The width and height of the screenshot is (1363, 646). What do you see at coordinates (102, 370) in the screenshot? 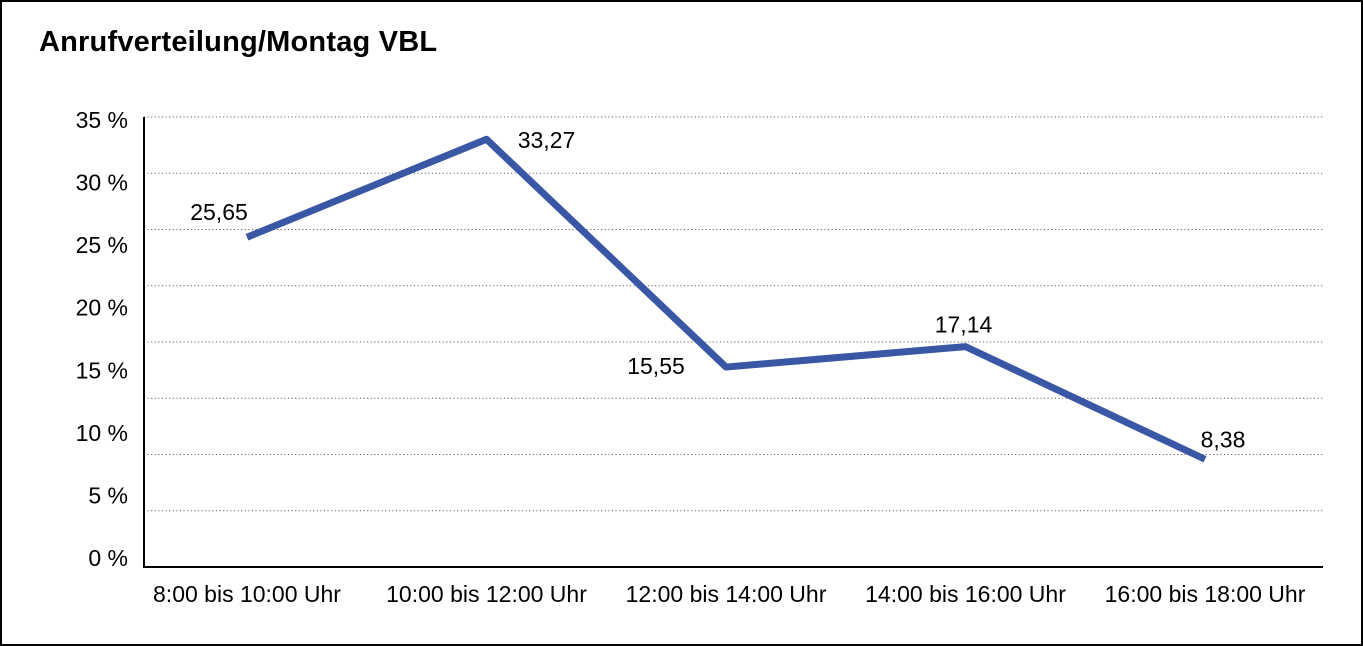
I see `y-tick-label: 15 %` at bounding box center [102, 370].